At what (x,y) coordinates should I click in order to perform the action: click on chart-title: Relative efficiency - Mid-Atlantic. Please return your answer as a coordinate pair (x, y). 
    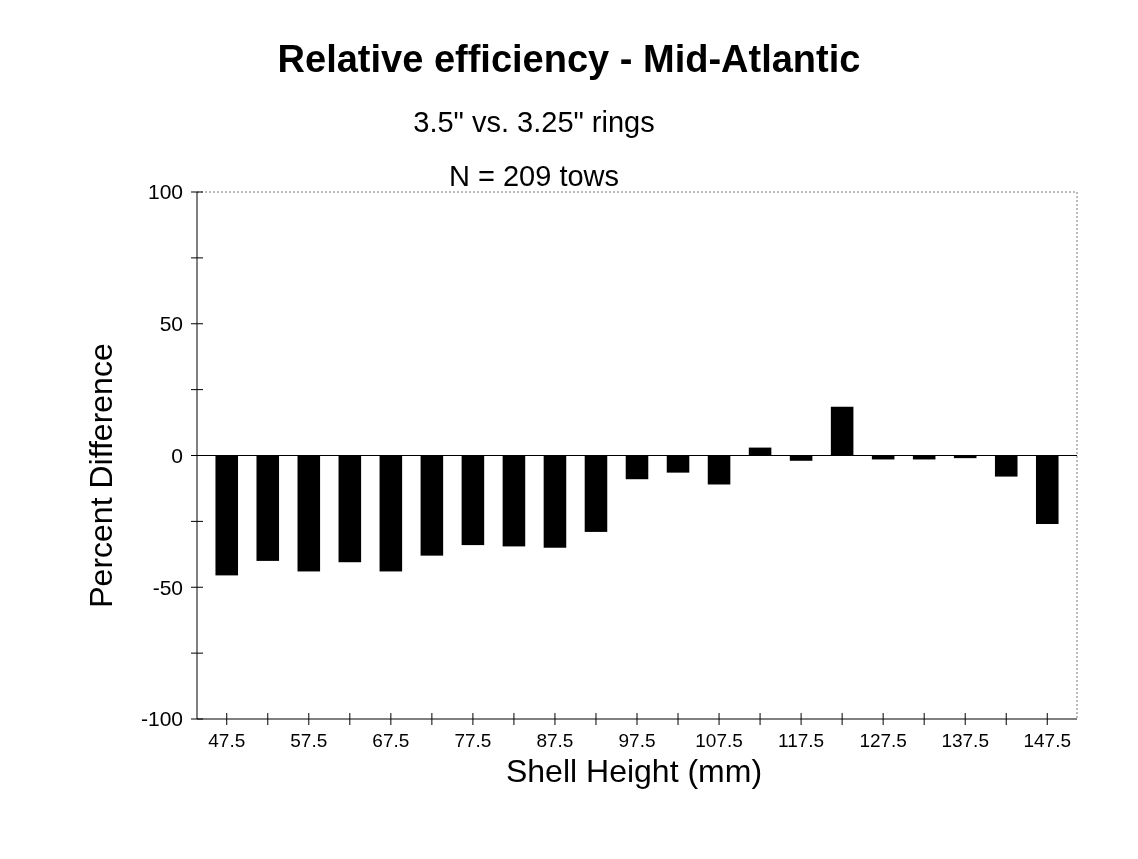
    Looking at the image, I should click on (569, 59).